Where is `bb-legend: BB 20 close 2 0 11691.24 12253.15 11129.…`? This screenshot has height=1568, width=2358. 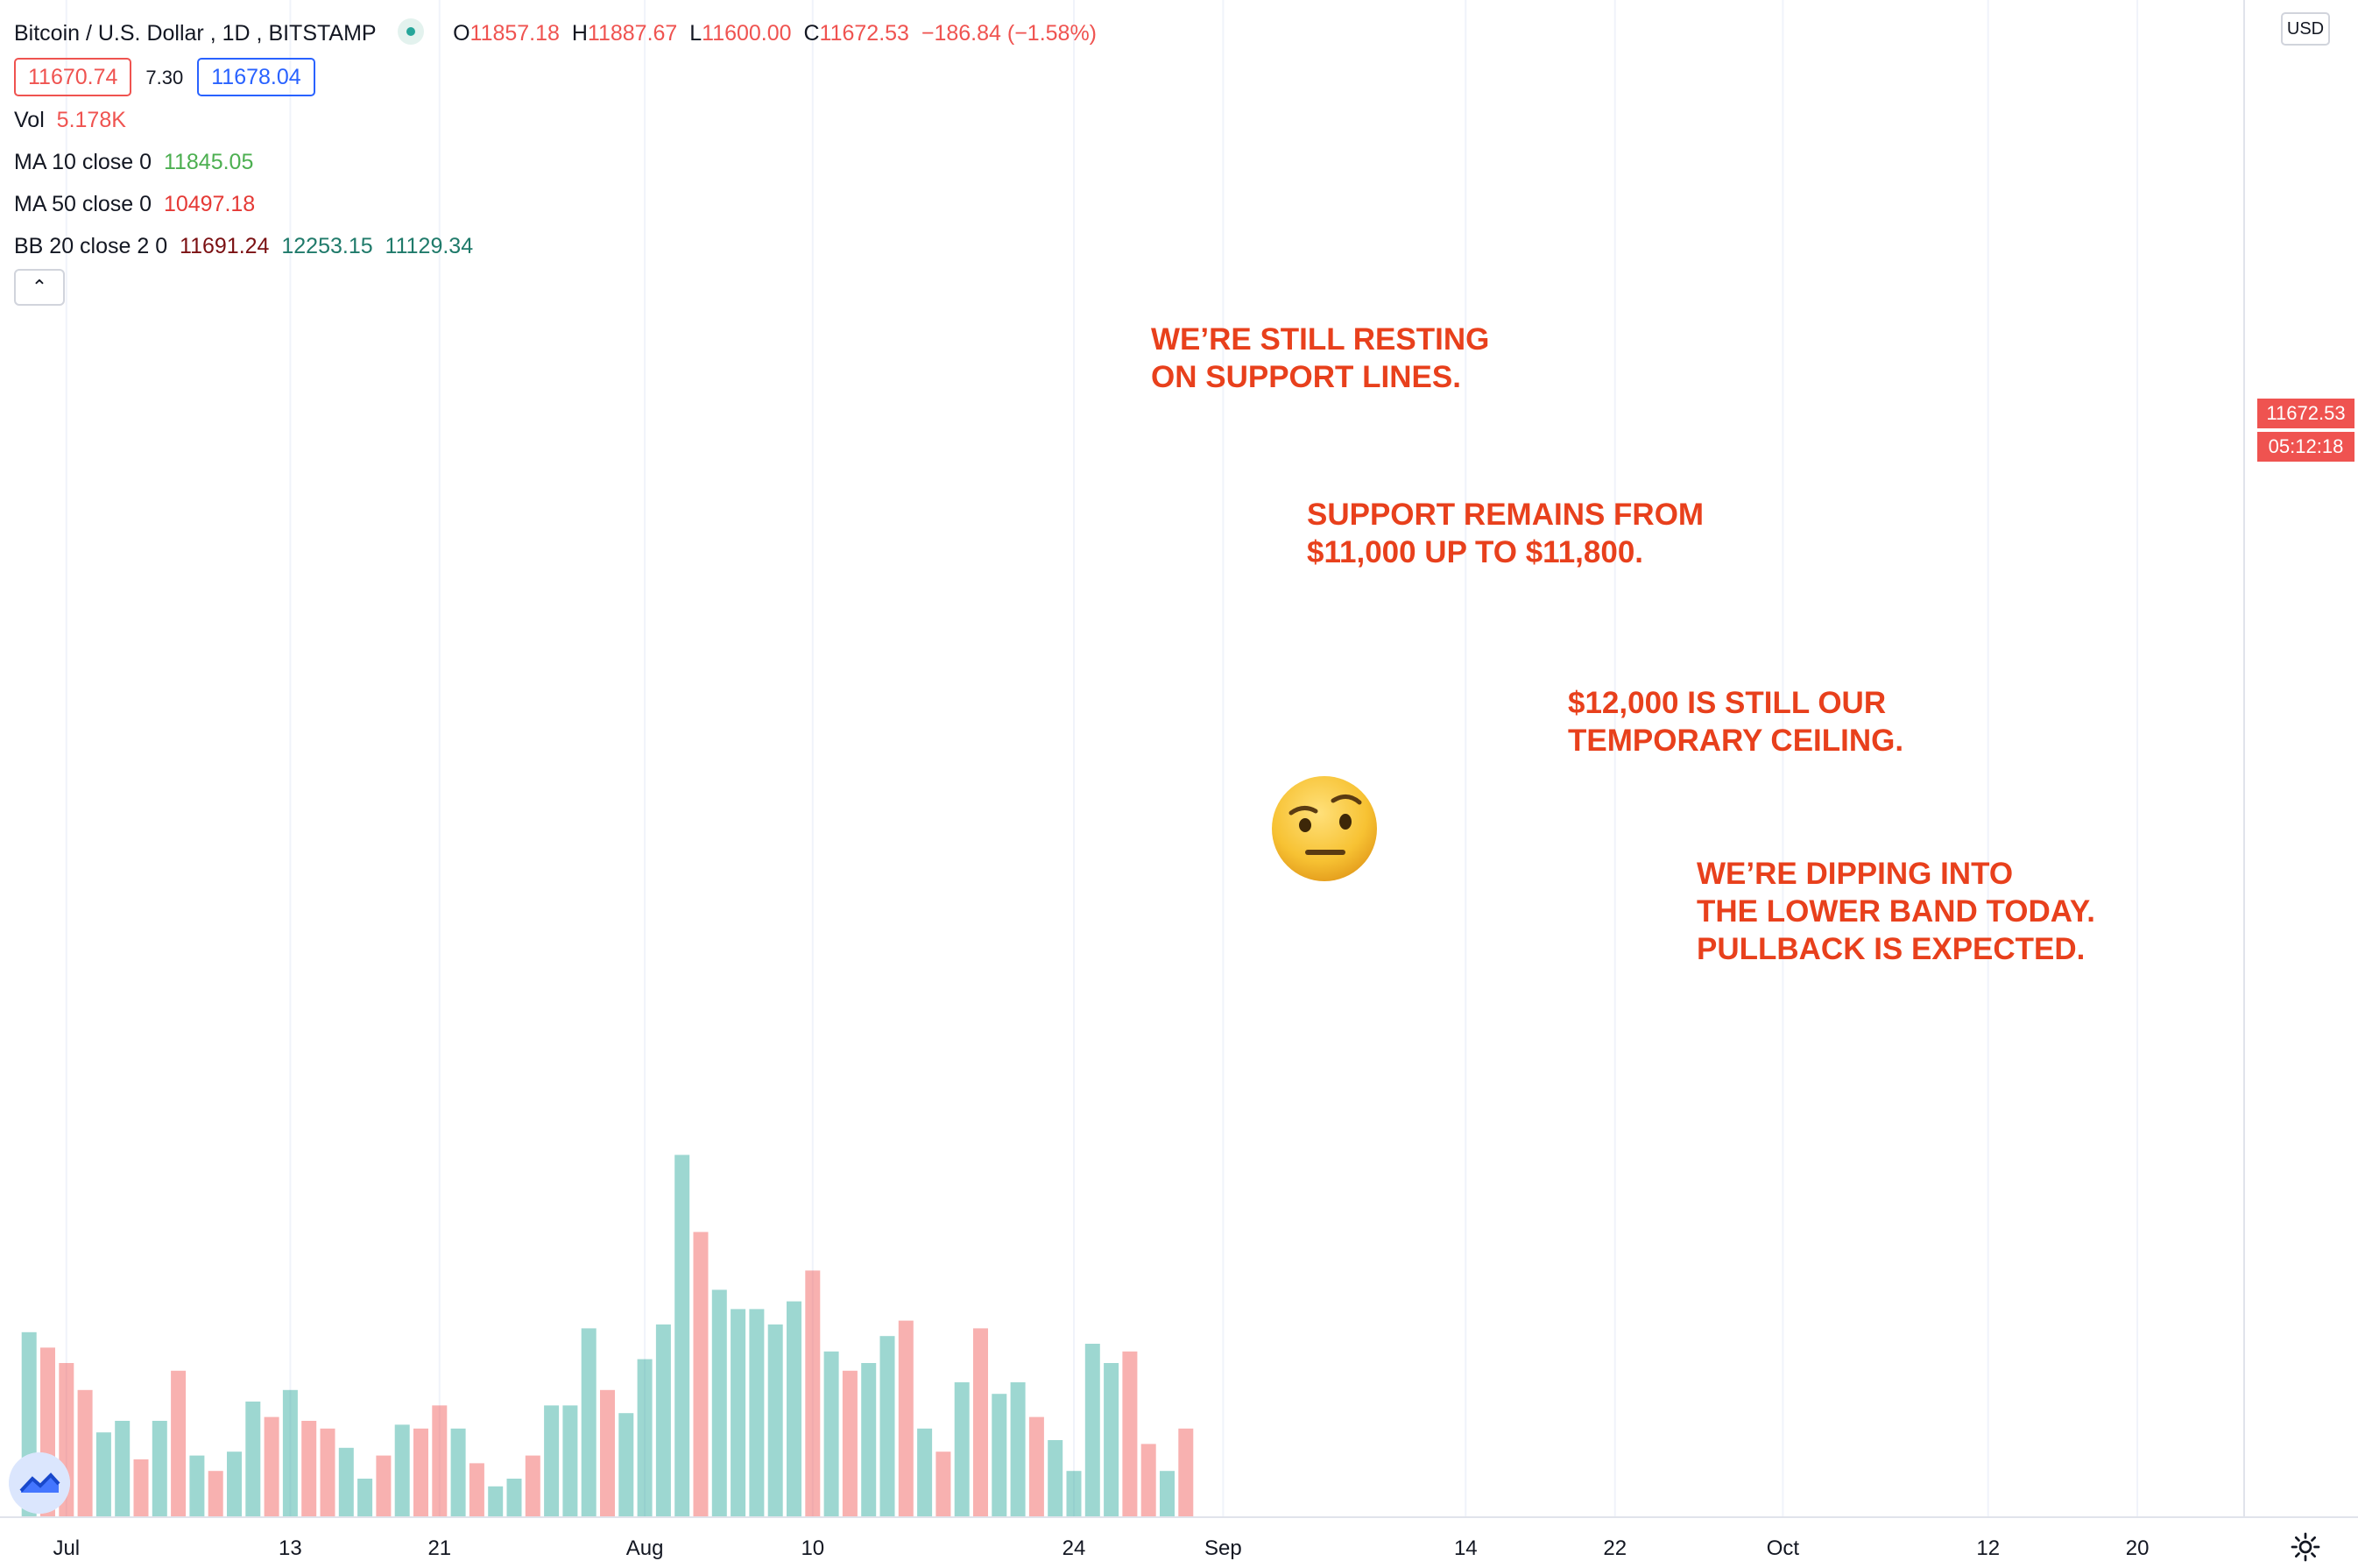 bb-legend: BB 20 close 2 0 11691.24 12253.15 11129.… is located at coordinates (555, 246).